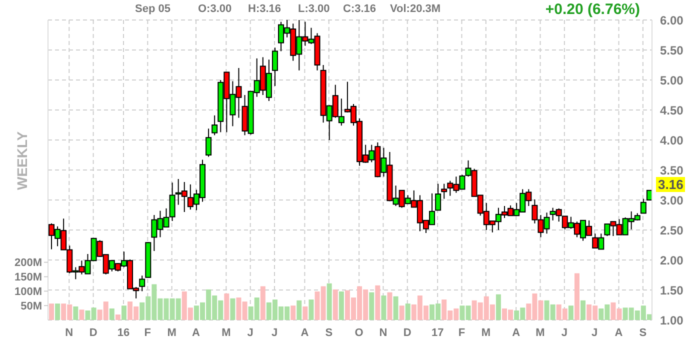  Describe the element at coordinates (415, 9) in the screenshot. I see `text: Vol:20.3M` at that location.